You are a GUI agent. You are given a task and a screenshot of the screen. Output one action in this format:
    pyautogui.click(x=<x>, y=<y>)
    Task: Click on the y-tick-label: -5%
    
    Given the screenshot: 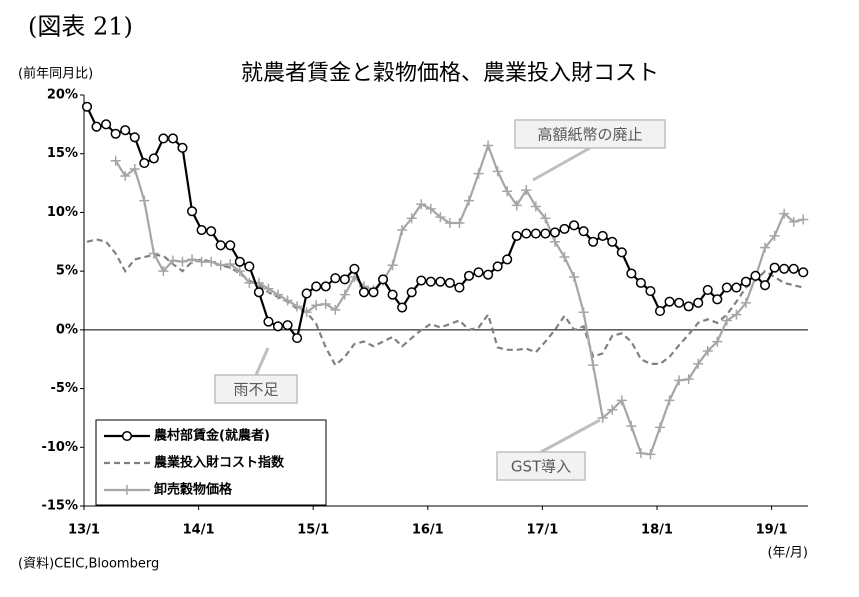 What is the action you would take?
    pyautogui.click(x=64, y=388)
    